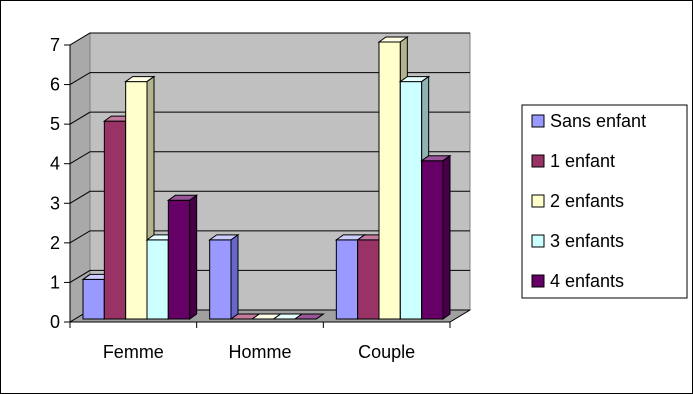 This screenshot has height=394, width=693. Describe the element at coordinates (386, 352) in the screenshot. I see `category-label: Couple` at that location.